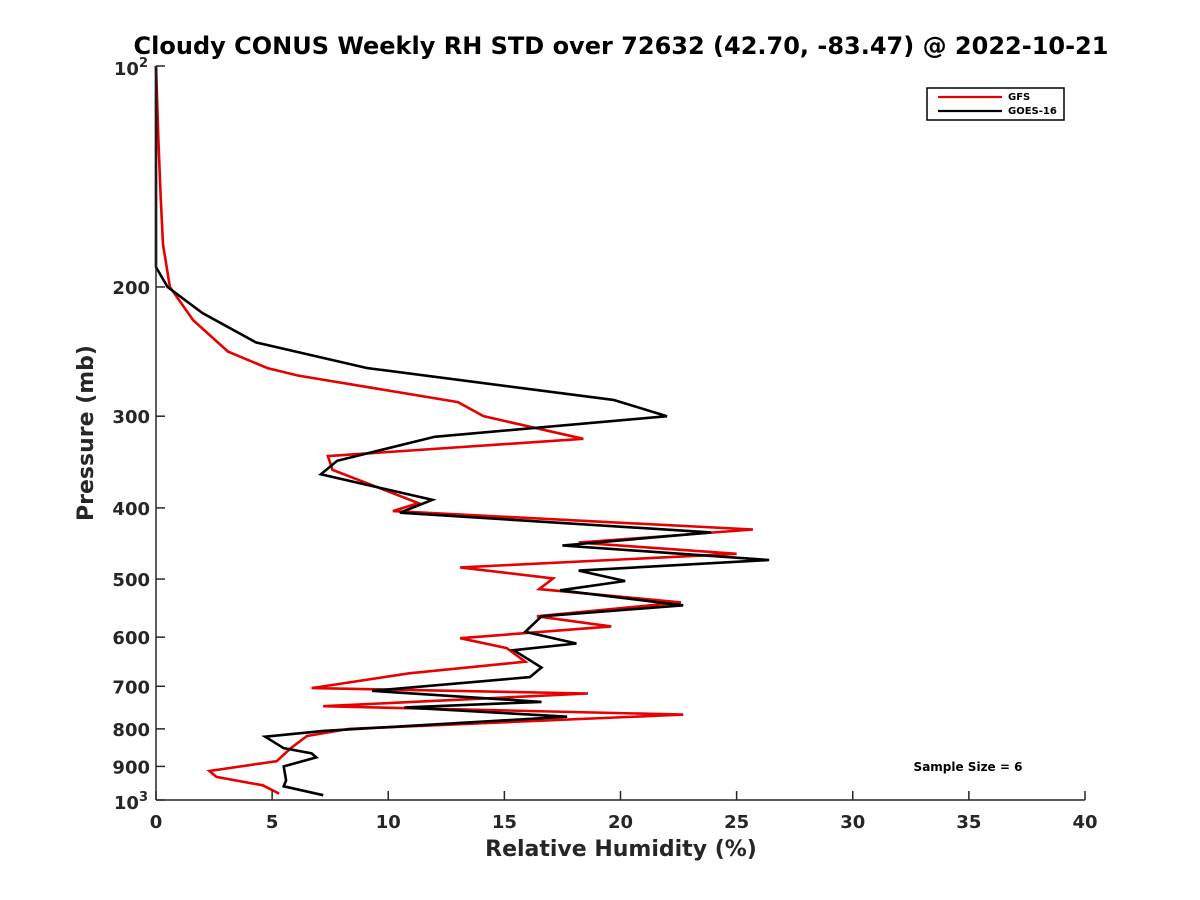  What do you see at coordinates (131, 288) in the screenshot?
I see `y-tick-label: 200` at bounding box center [131, 288].